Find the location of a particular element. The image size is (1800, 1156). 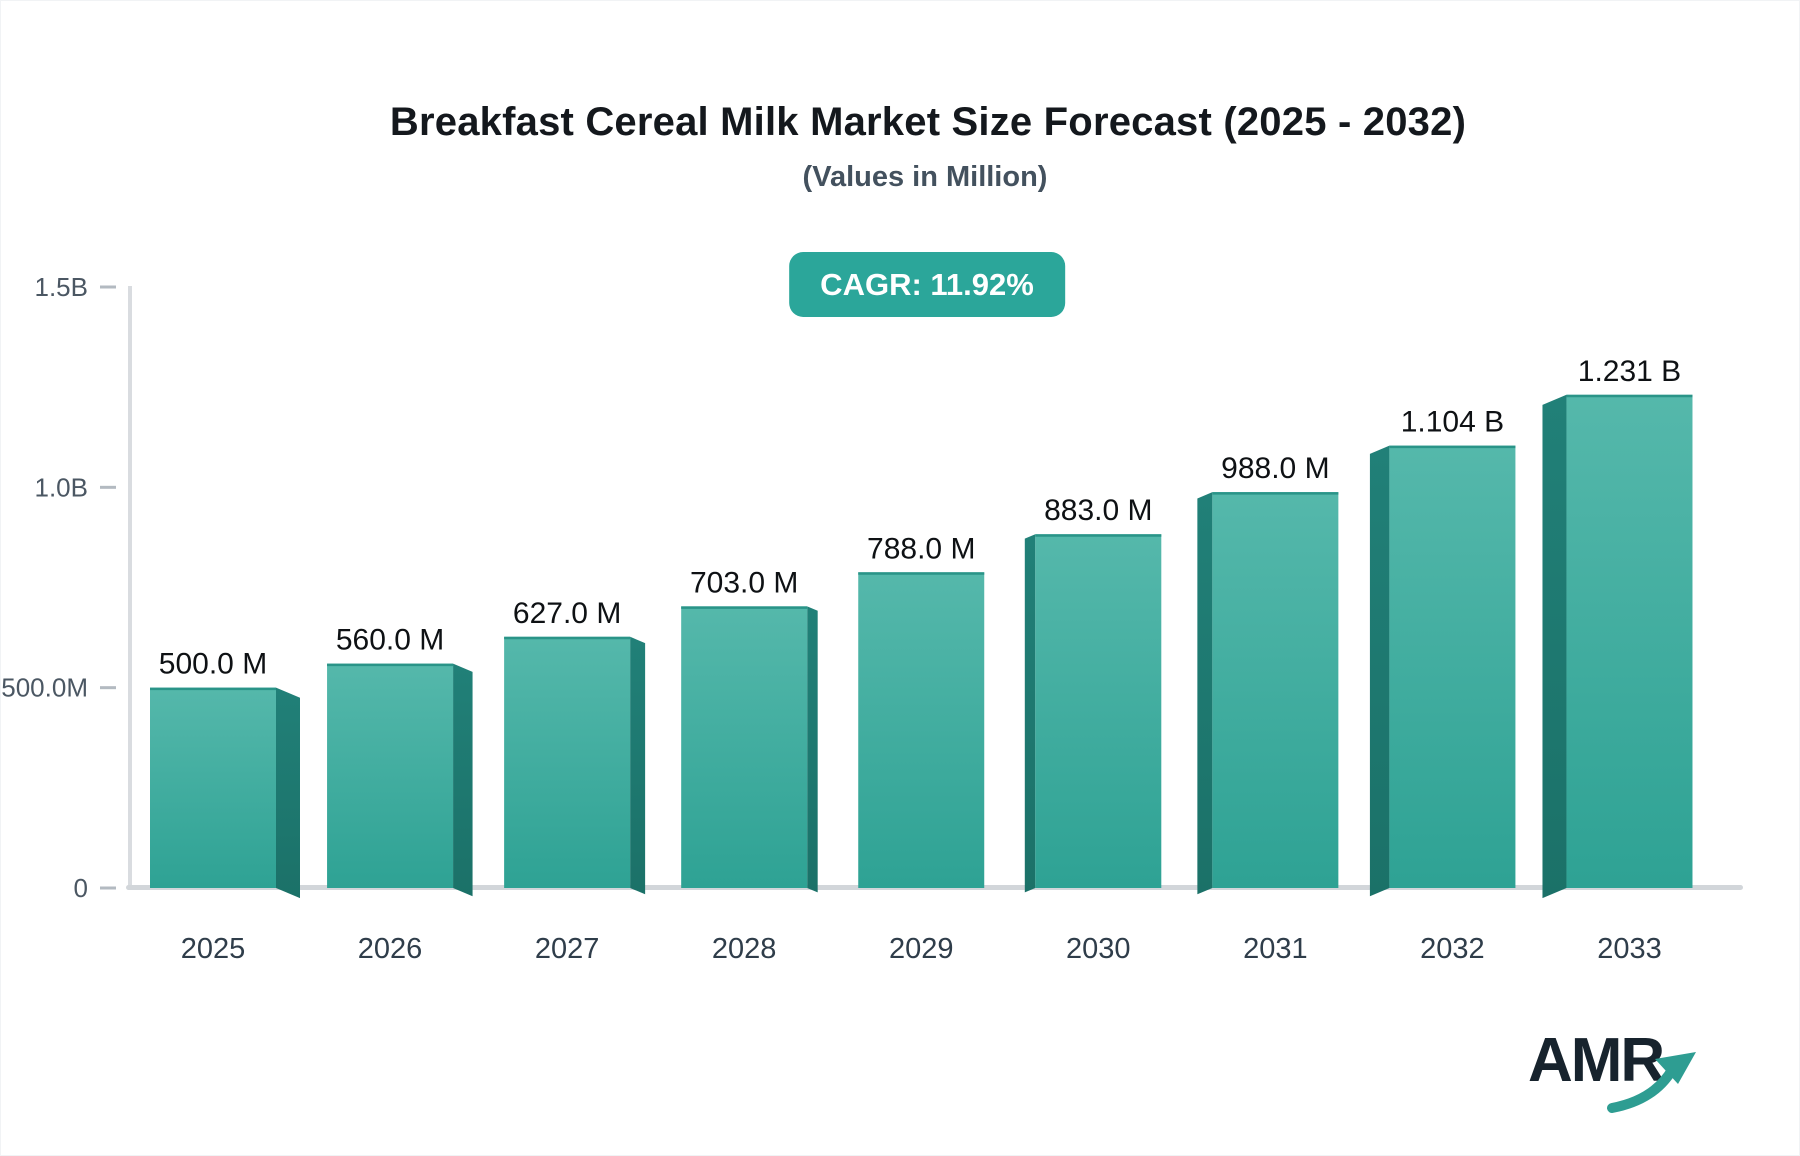

x-axis-label: 2032 is located at coordinates (1452, 949).